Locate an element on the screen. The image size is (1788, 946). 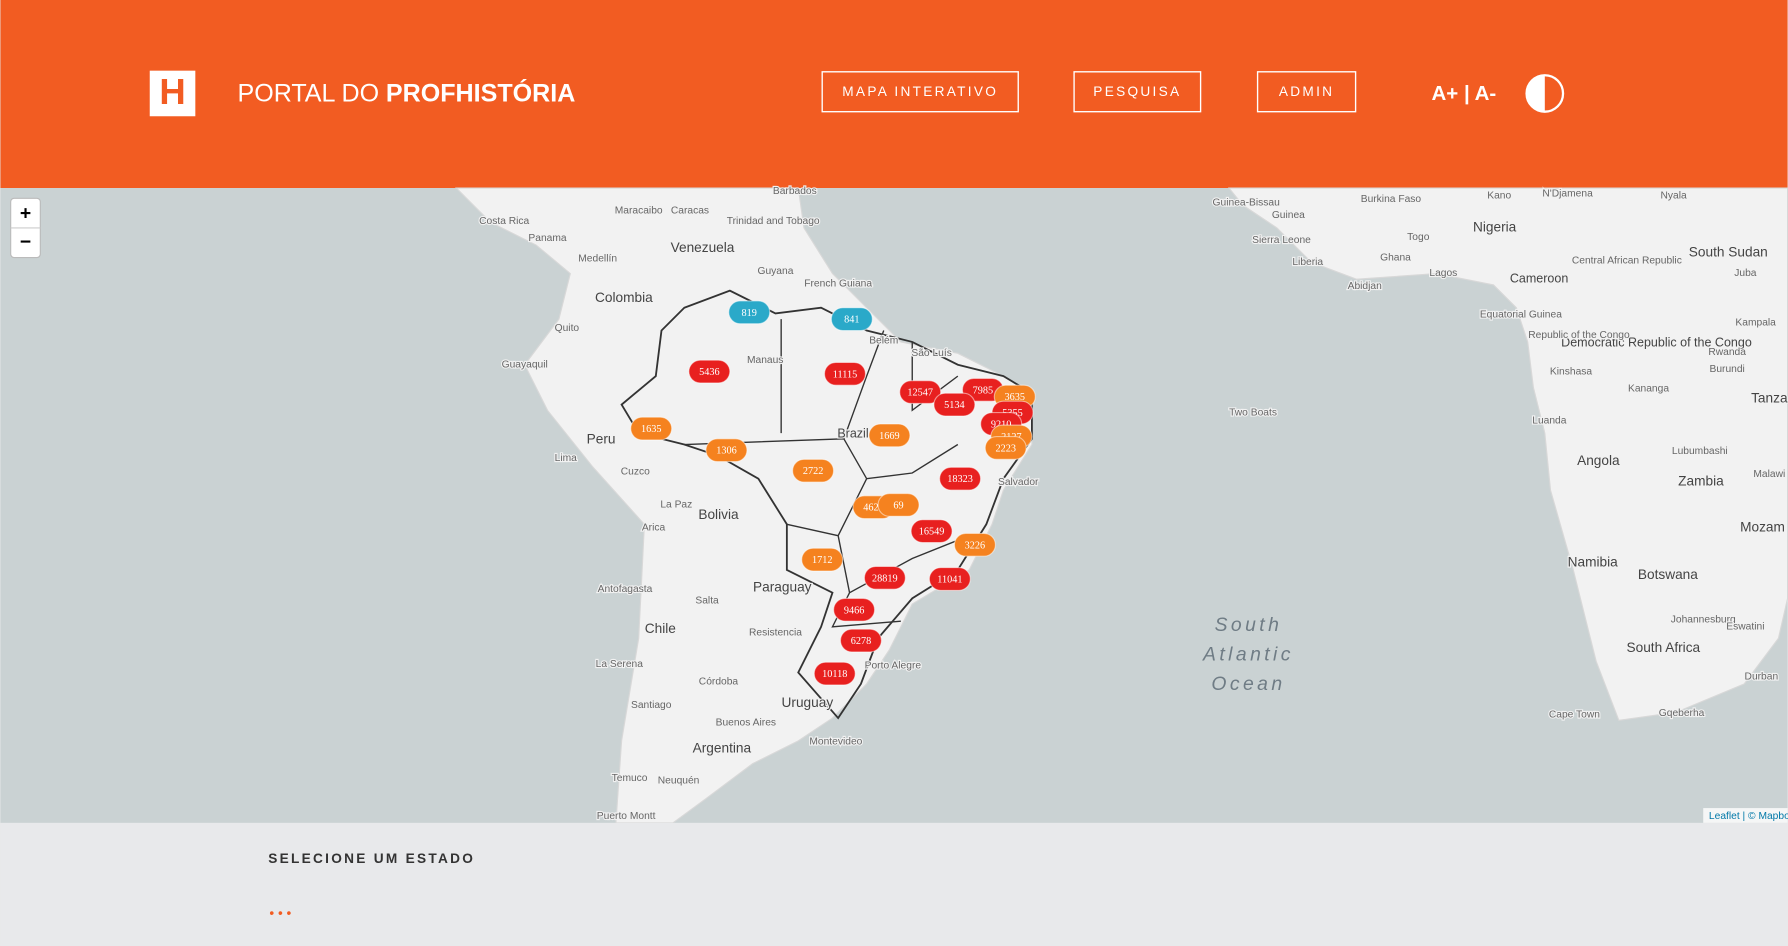
cluster-marker: 819 is located at coordinates (749, 312).